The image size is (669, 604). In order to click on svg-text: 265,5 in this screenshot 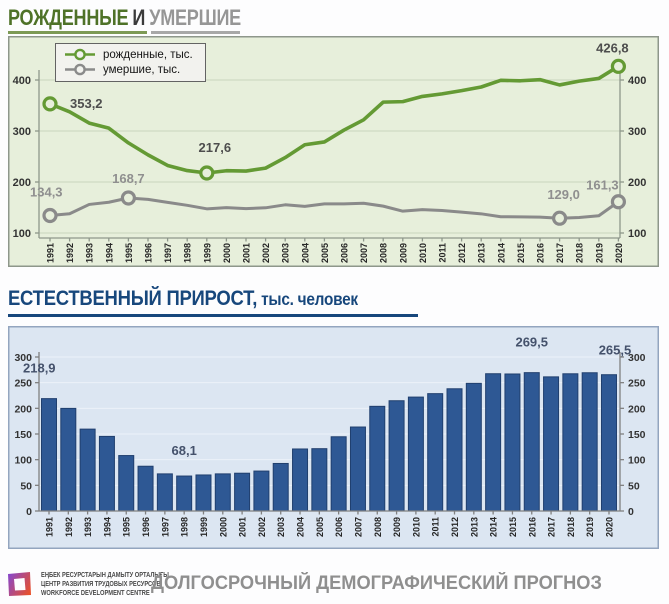, I will do `click(615, 350)`.